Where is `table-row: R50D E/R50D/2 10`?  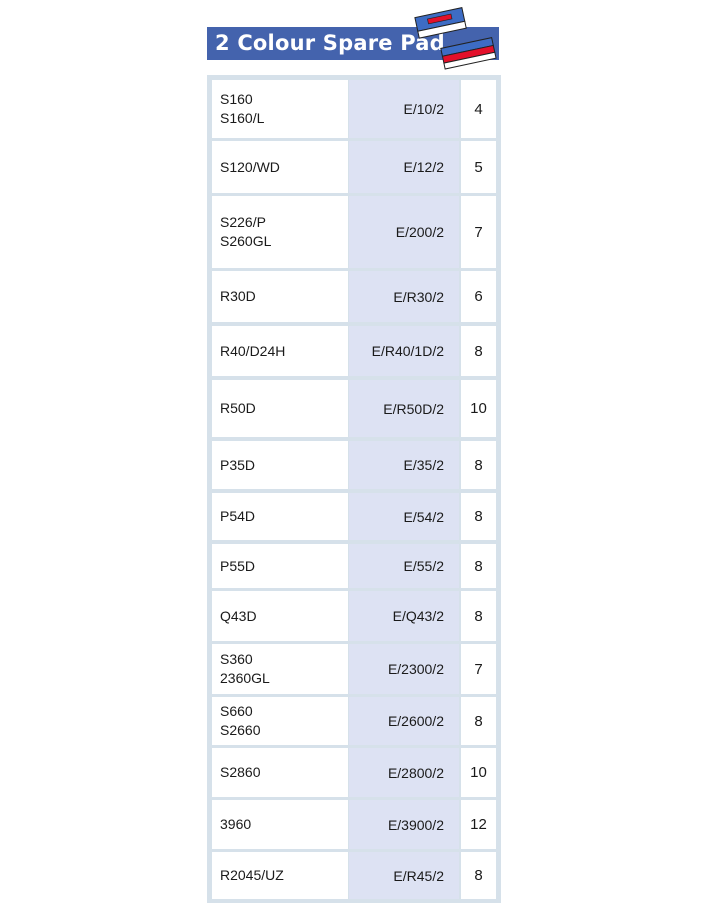 table-row: R50D E/R50D/2 10 is located at coordinates (354, 408).